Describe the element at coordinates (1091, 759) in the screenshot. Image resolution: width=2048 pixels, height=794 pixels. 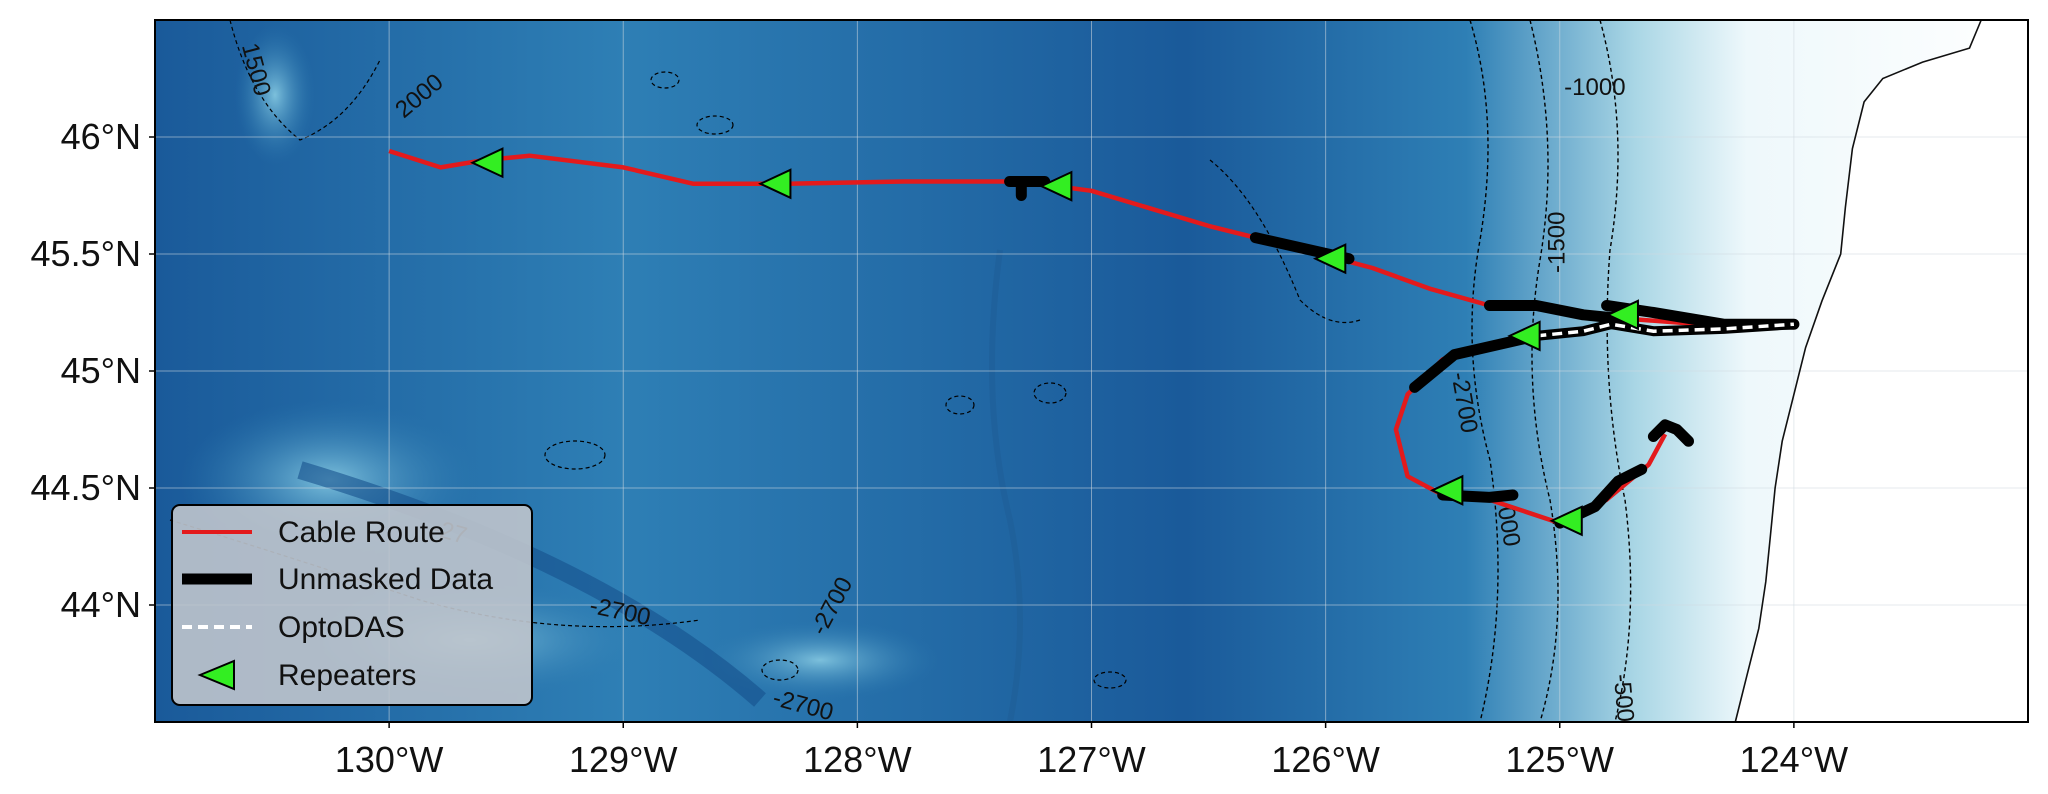
I see `x-tick-label: 127°W` at that location.